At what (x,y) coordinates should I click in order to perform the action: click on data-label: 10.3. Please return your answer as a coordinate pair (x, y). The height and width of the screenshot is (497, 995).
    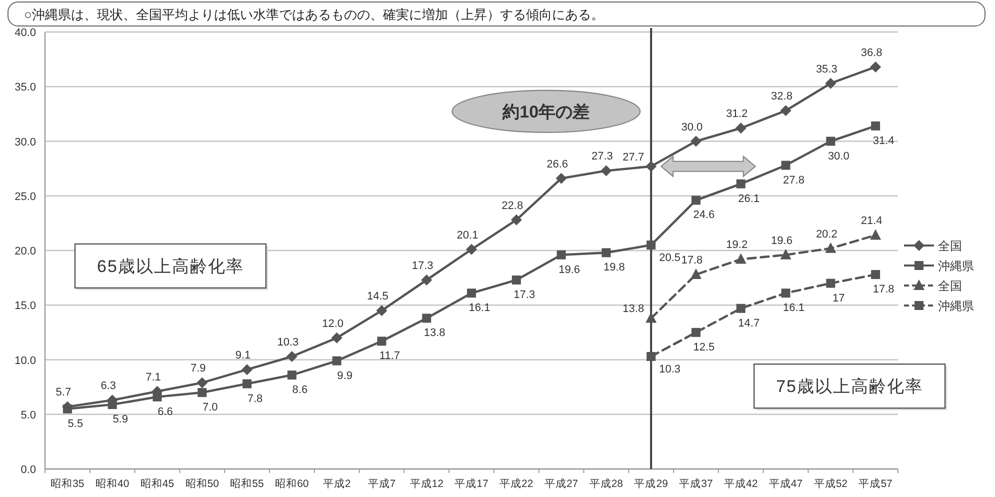
    Looking at the image, I should click on (288, 342).